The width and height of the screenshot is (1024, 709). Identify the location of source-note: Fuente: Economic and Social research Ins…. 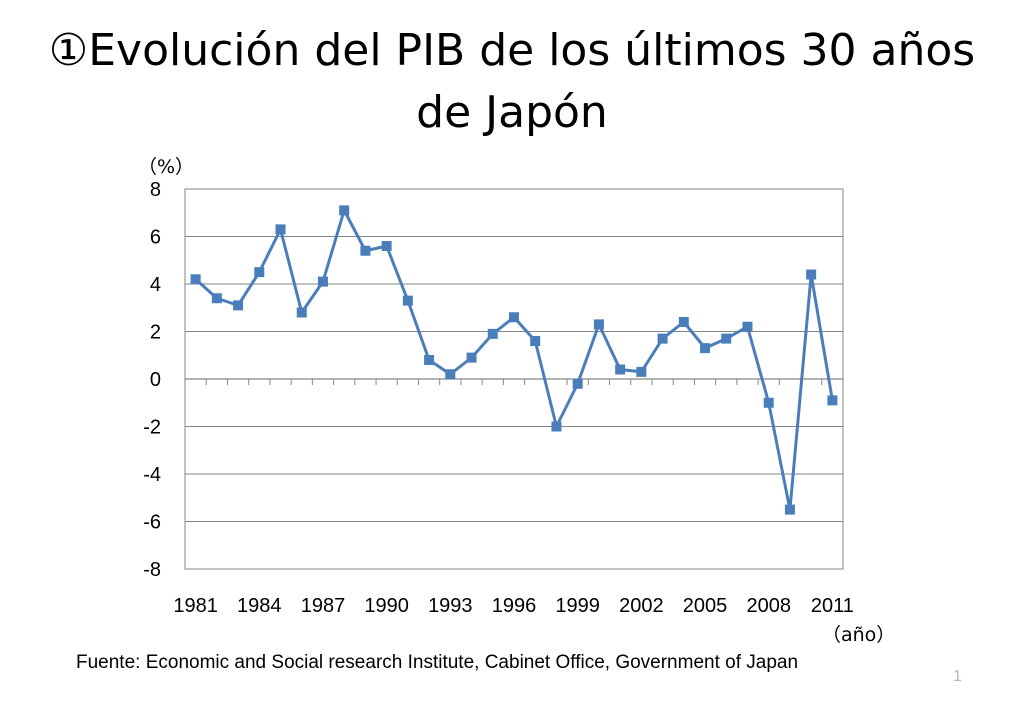
(437, 662).